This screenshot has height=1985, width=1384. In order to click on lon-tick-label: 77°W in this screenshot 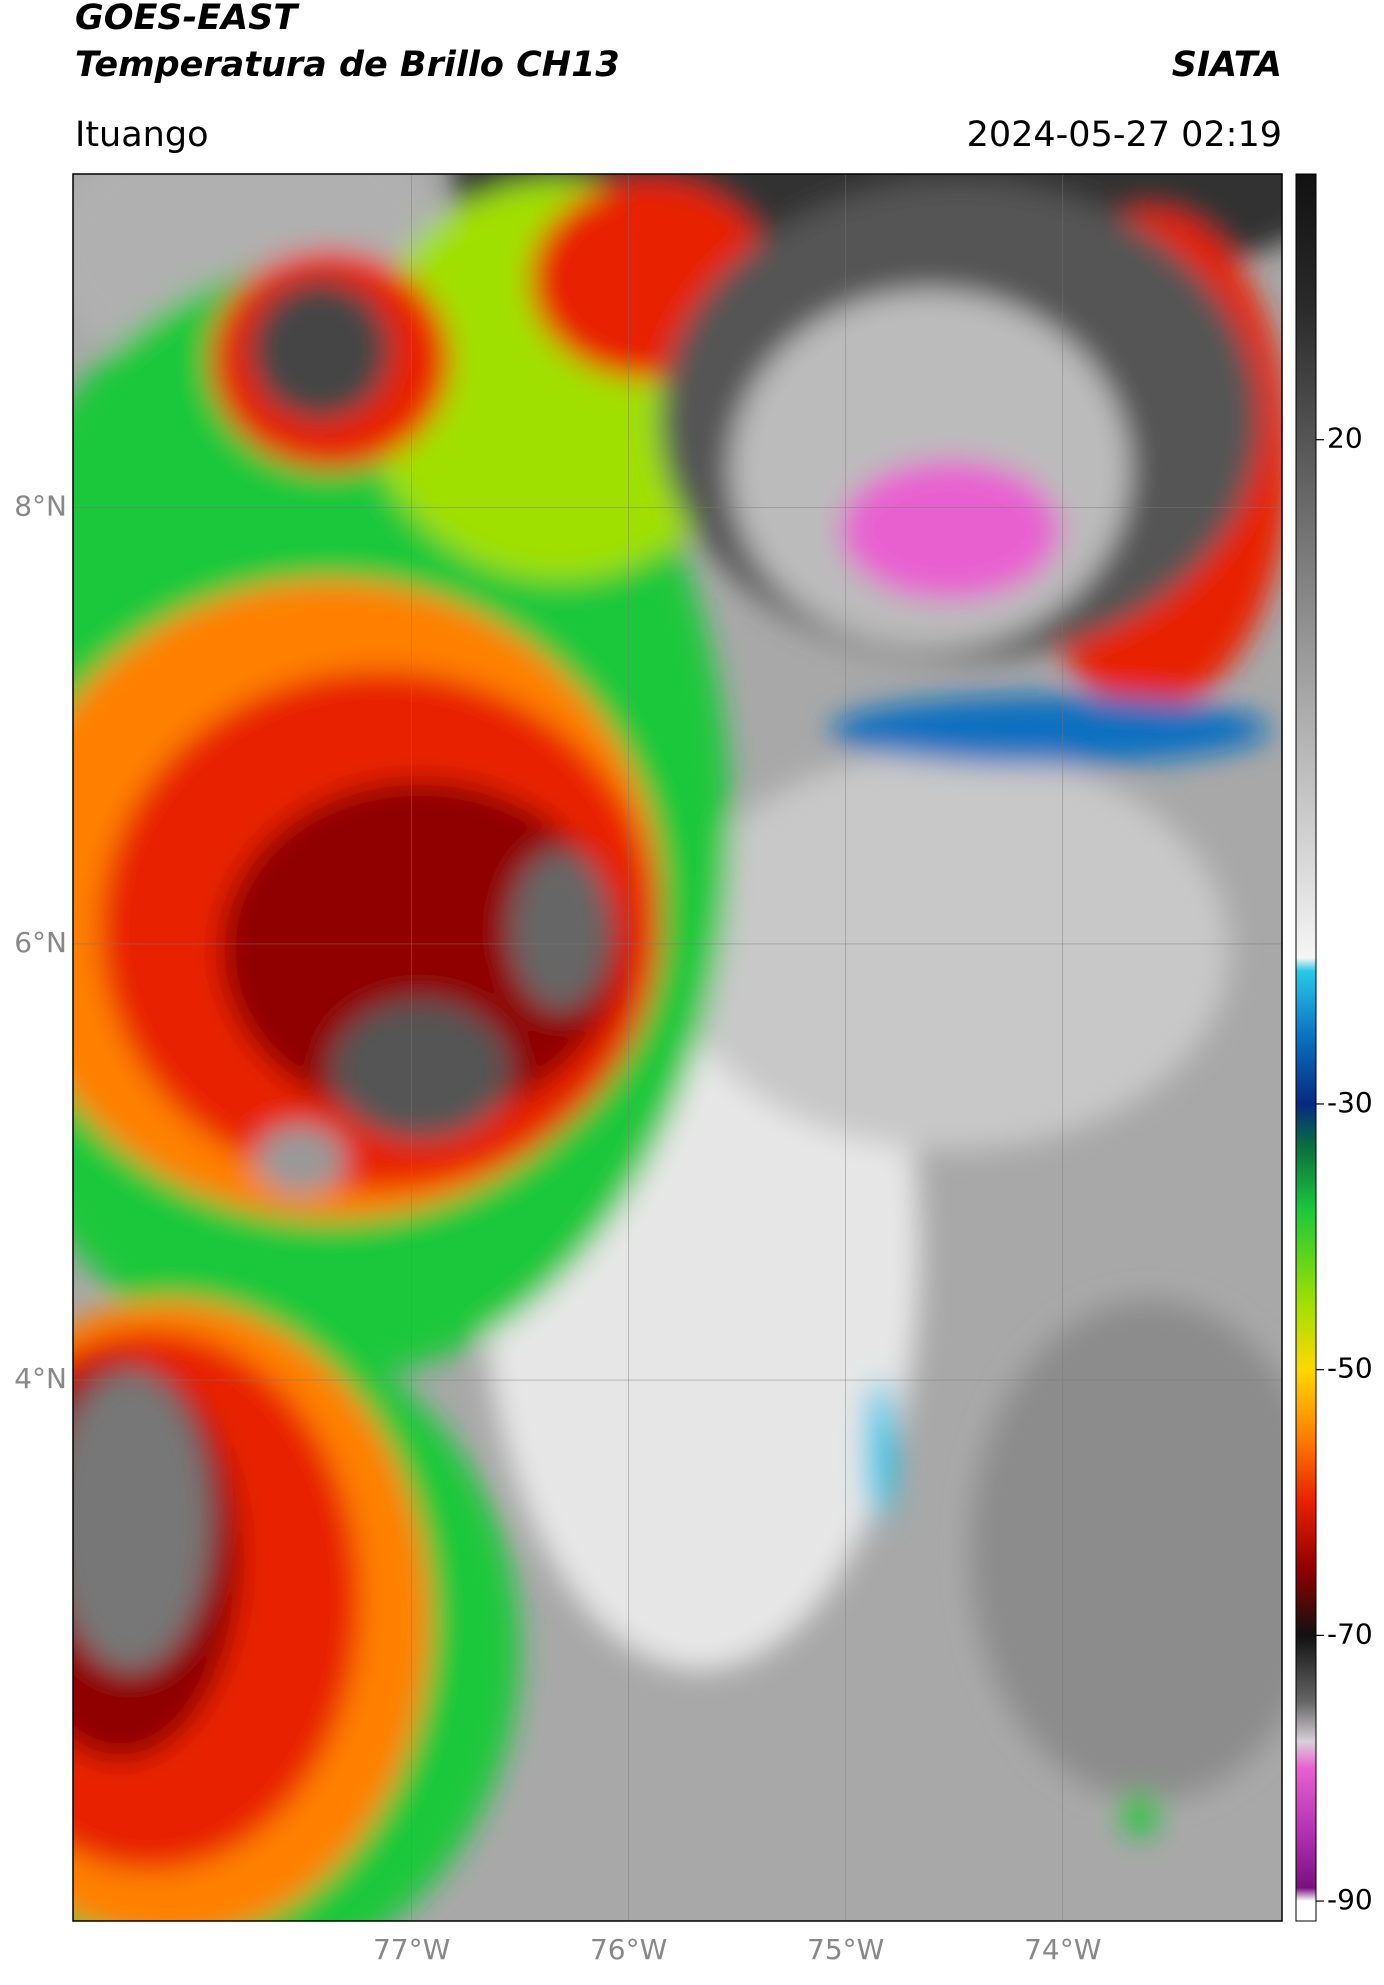, I will do `click(411, 1949)`.